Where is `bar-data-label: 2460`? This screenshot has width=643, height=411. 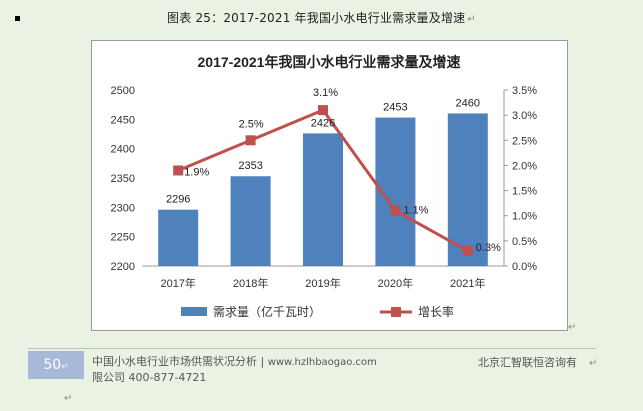
bar-data-label: 2460 is located at coordinates (468, 103).